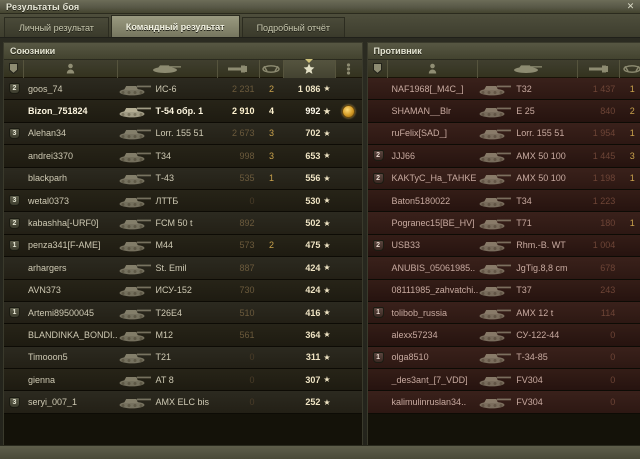 The height and width of the screenshot is (459, 640). I want to click on row-player-cell: Alehan34, so click(71, 133).